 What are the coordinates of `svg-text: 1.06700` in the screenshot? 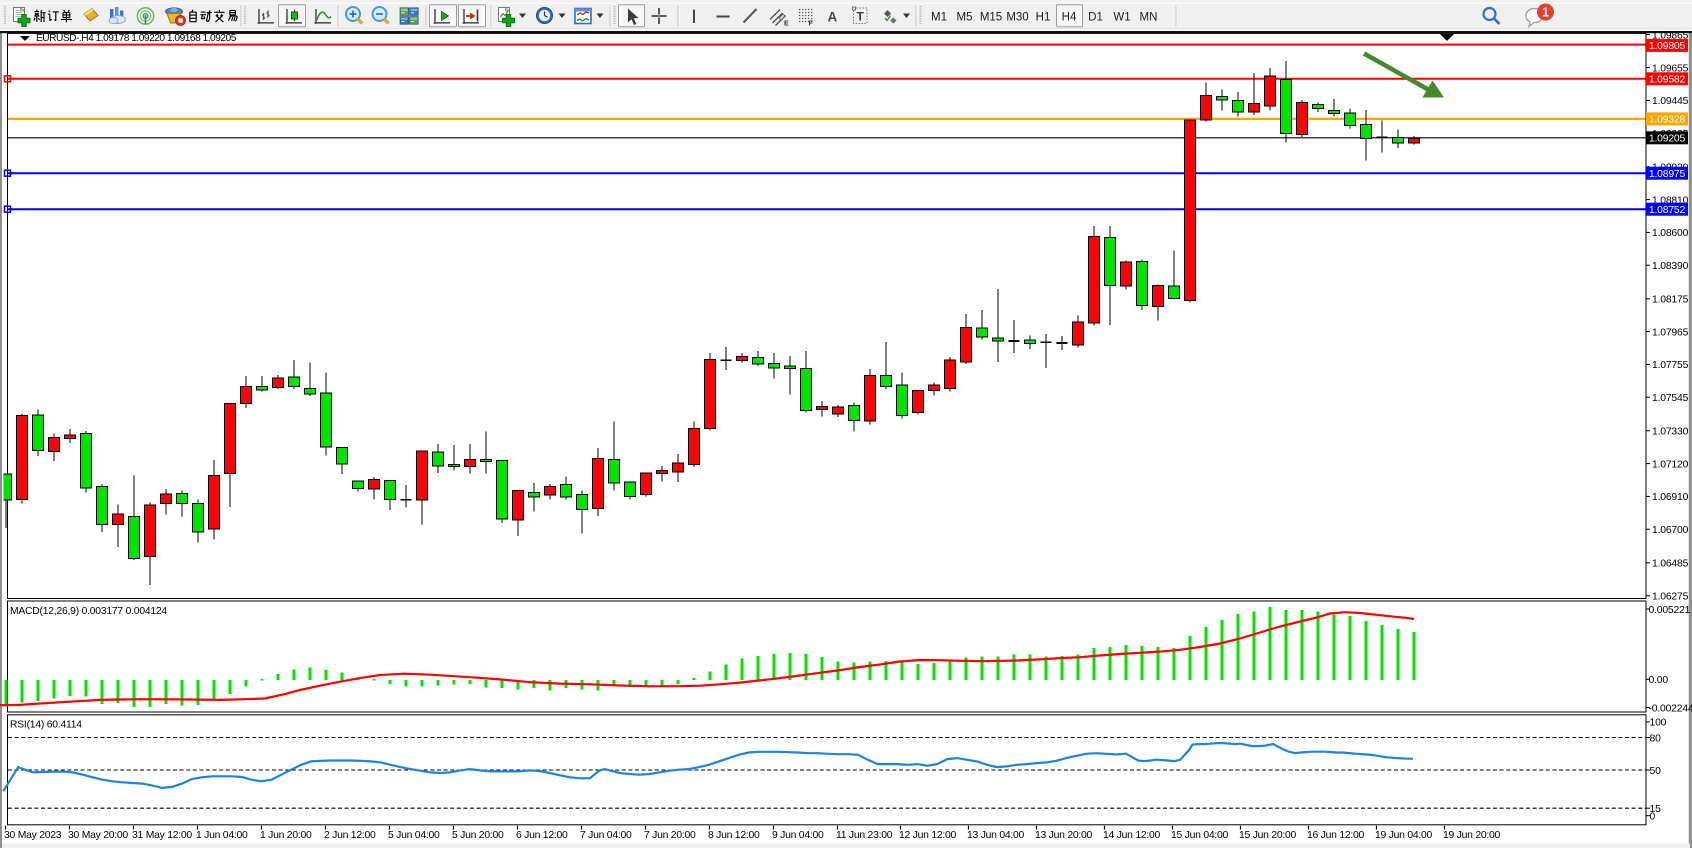 It's located at (1670, 530).